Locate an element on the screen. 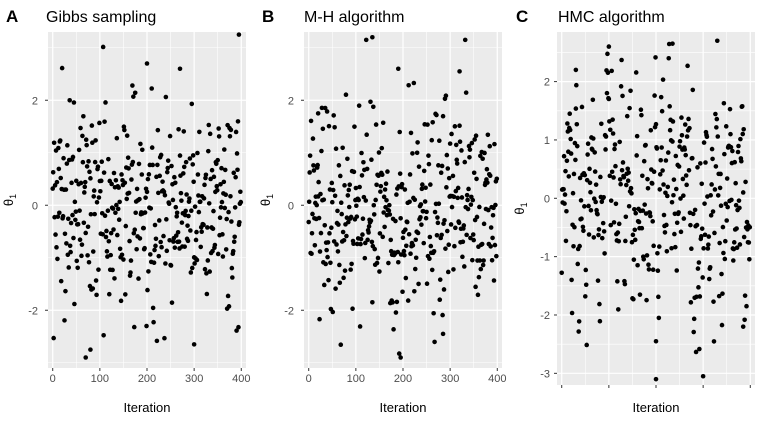  y-axis-symbol: θ is located at coordinates (519, 210).